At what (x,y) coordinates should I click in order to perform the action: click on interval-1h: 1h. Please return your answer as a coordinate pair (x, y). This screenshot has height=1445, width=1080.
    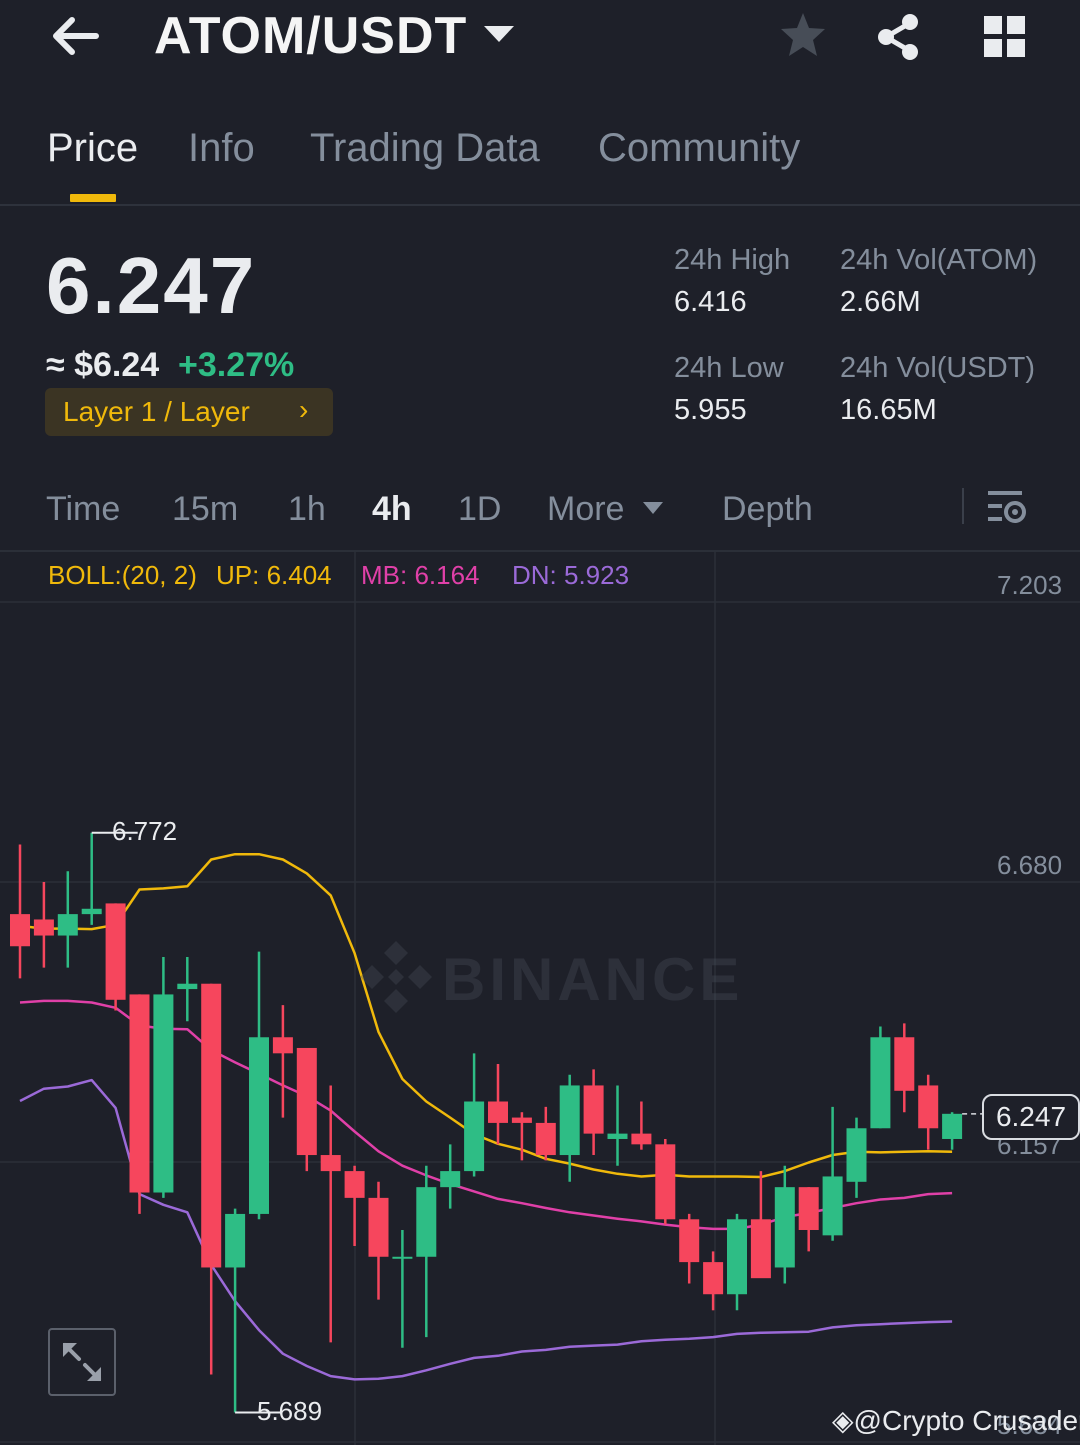
    Looking at the image, I should click on (307, 509).